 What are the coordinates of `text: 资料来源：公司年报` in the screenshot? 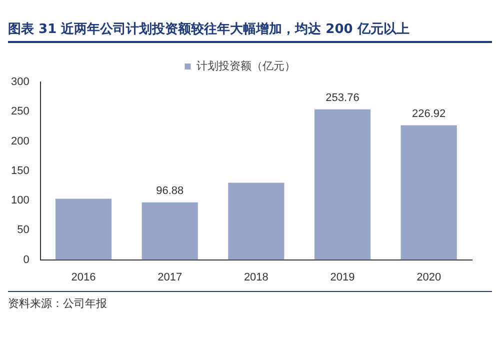 It's located at (58, 303).